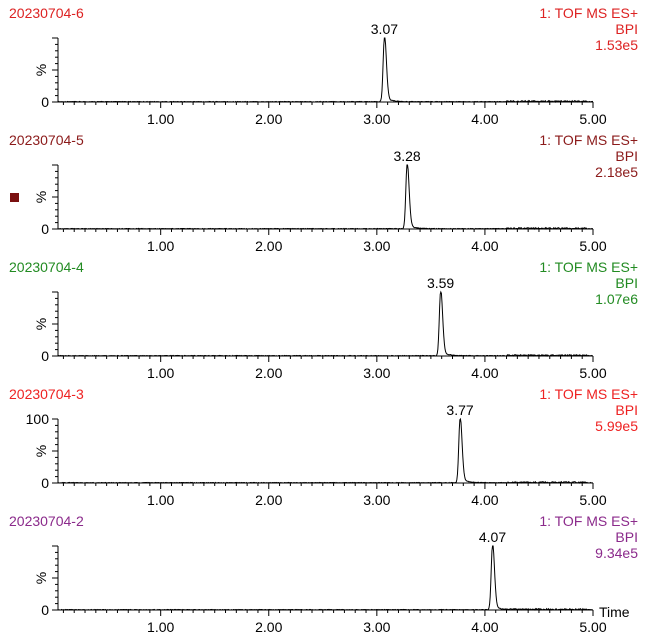 The height and width of the screenshot is (643, 654). I want to click on y-tick-label: 100, so click(38, 419).